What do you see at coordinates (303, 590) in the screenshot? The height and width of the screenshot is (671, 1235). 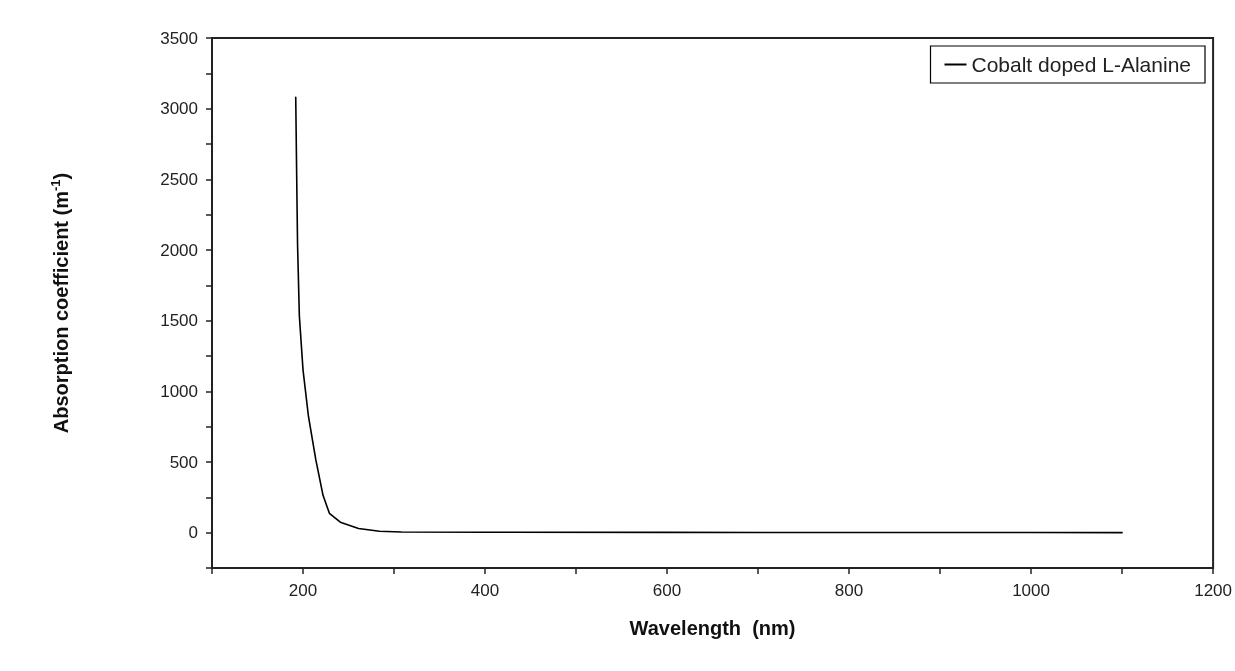 I see `x-tick-label: 200` at bounding box center [303, 590].